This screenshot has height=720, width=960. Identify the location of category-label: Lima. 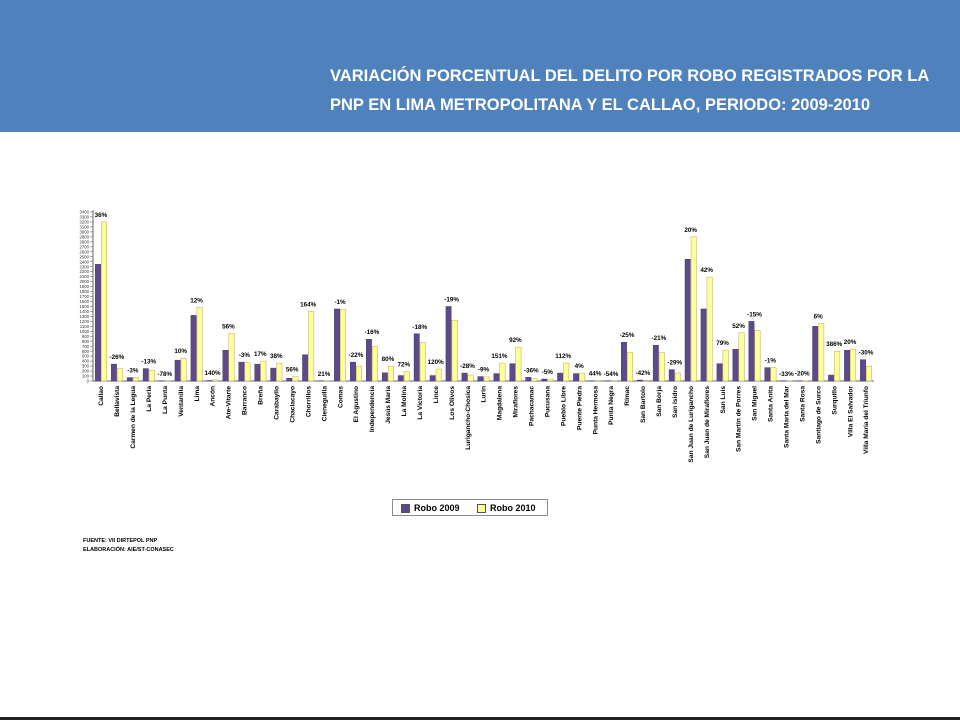
(197, 394).